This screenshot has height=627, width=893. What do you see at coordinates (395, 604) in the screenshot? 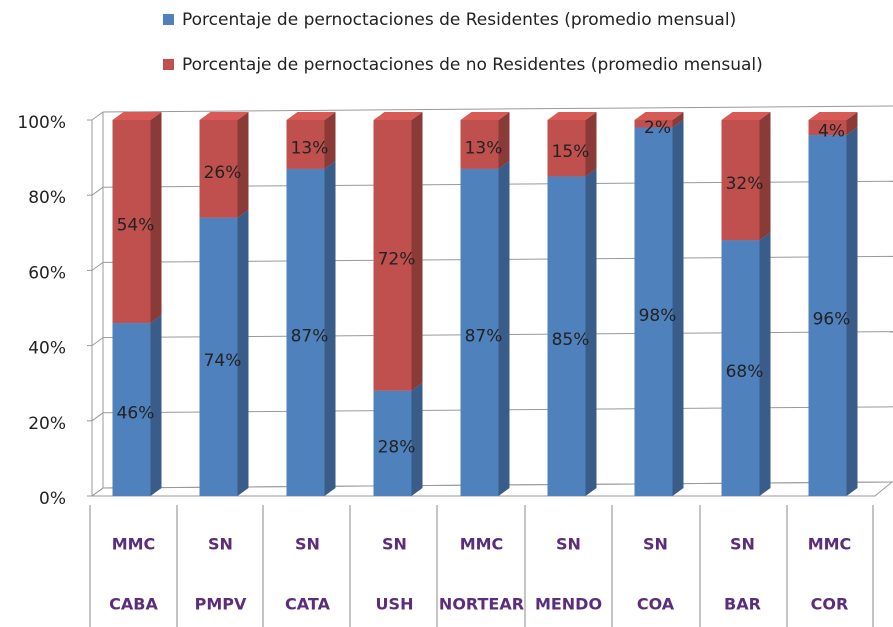
I see `x-tick-label: USH` at bounding box center [395, 604].